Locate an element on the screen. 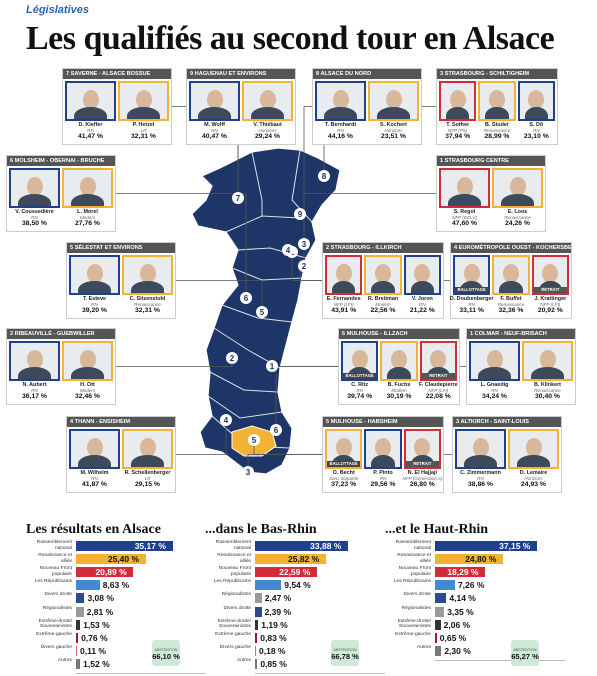  district-marker-number: 2 is located at coordinates (304, 266).